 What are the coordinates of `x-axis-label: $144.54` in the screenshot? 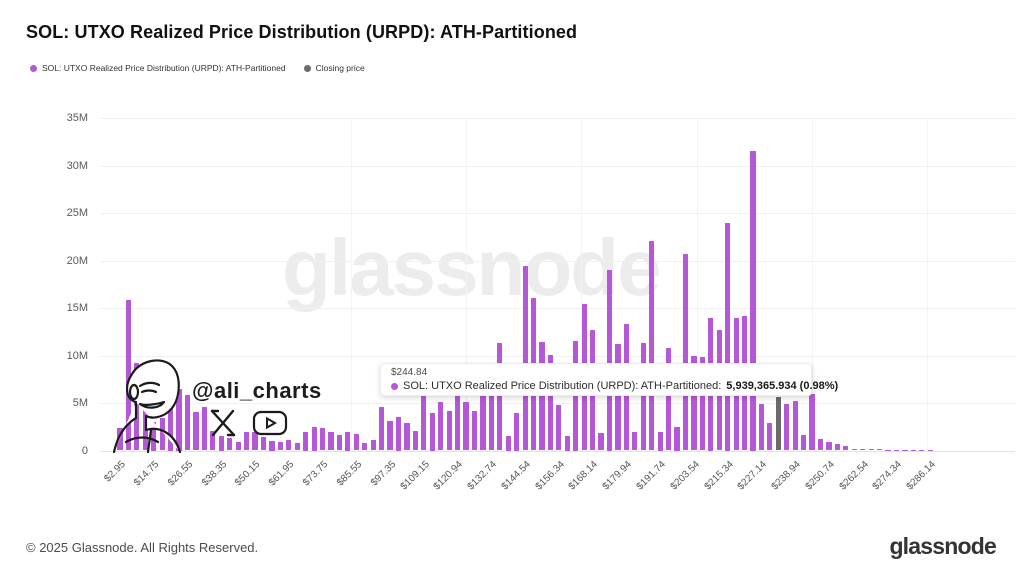 It's located at (516, 476).